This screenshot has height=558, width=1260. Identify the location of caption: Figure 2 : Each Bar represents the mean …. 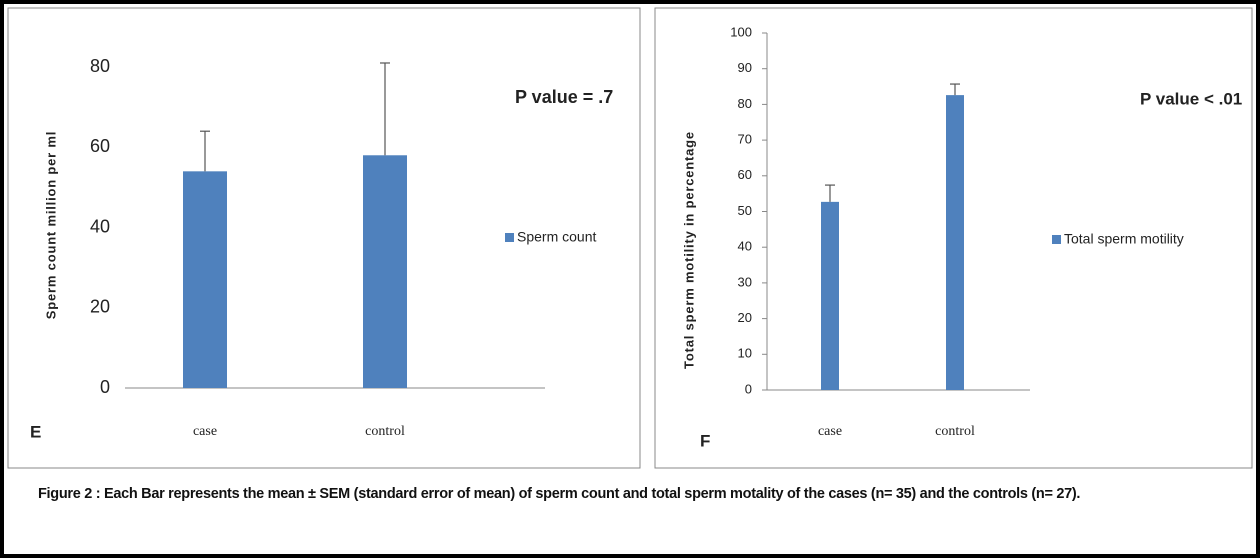
(559, 494).